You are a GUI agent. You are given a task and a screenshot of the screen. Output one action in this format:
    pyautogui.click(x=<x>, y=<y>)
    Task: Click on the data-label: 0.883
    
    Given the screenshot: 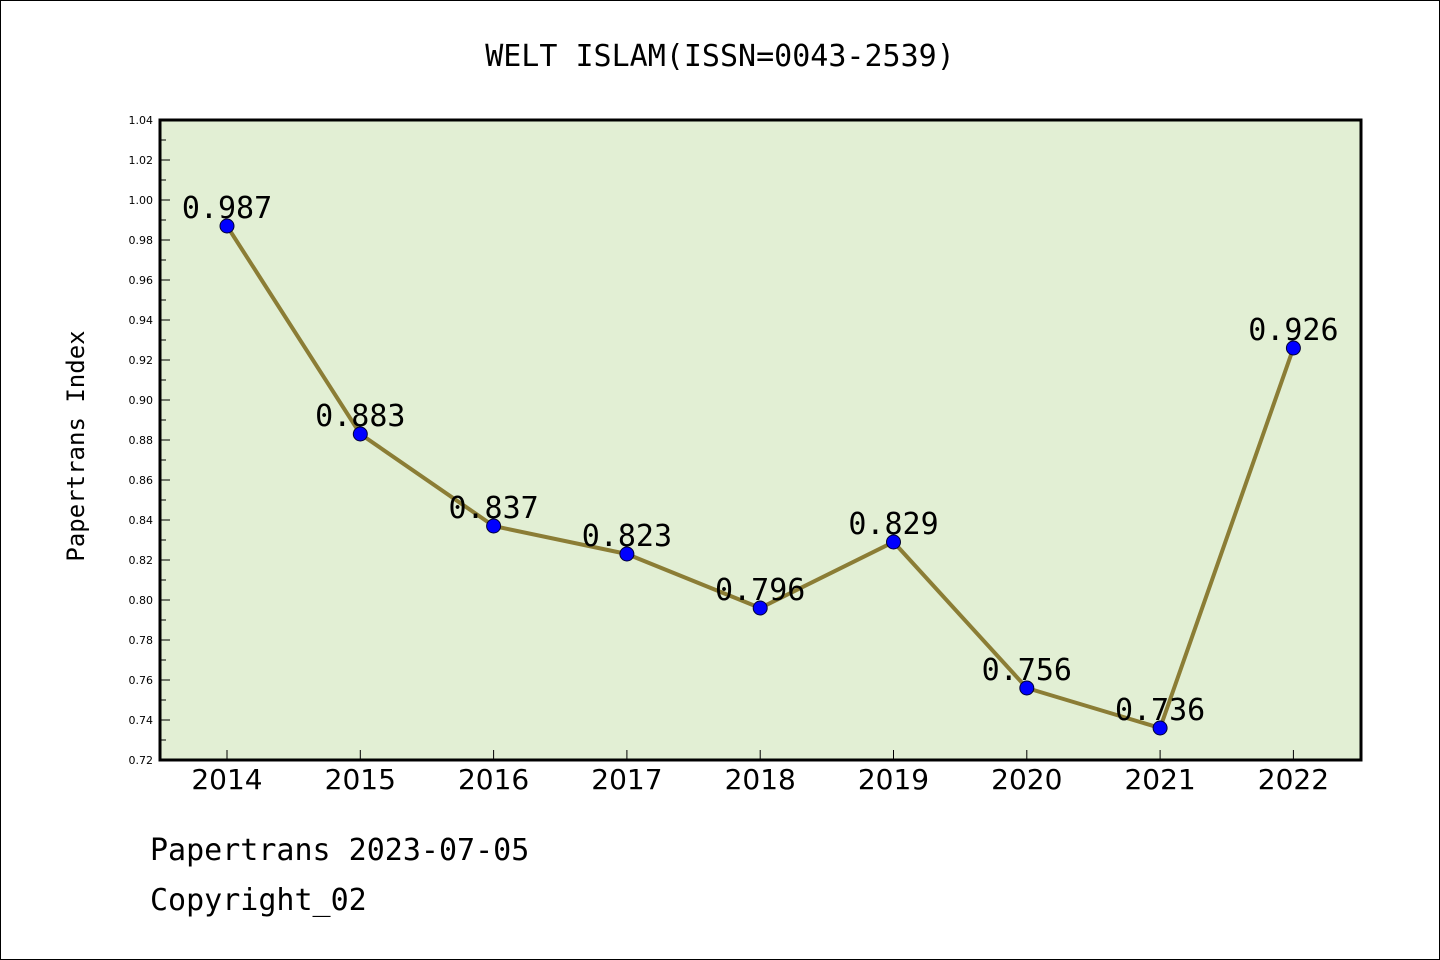 What is the action you would take?
    pyautogui.click(x=360, y=416)
    